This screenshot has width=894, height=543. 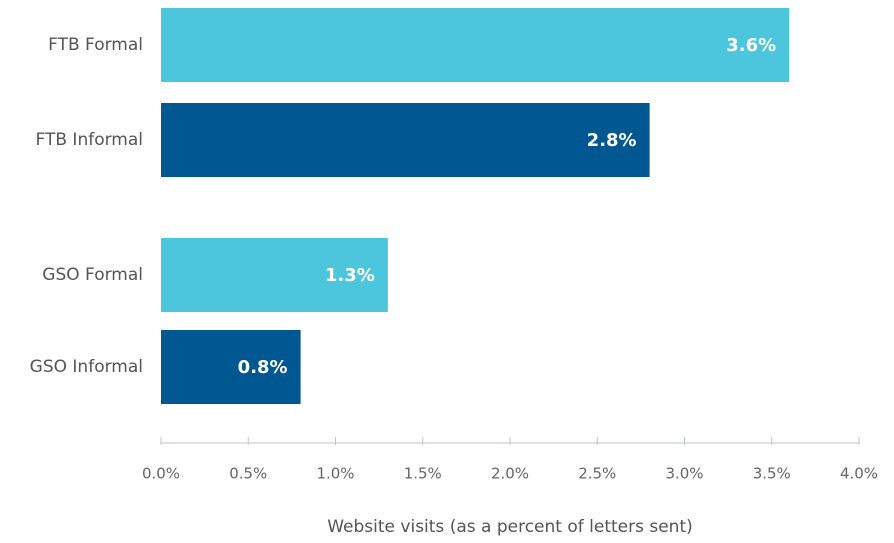 What do you see at coordinates (859, 474) in the screenshot?
I see `x-tick-label: 4.0%` at bounding box center [859, 474].